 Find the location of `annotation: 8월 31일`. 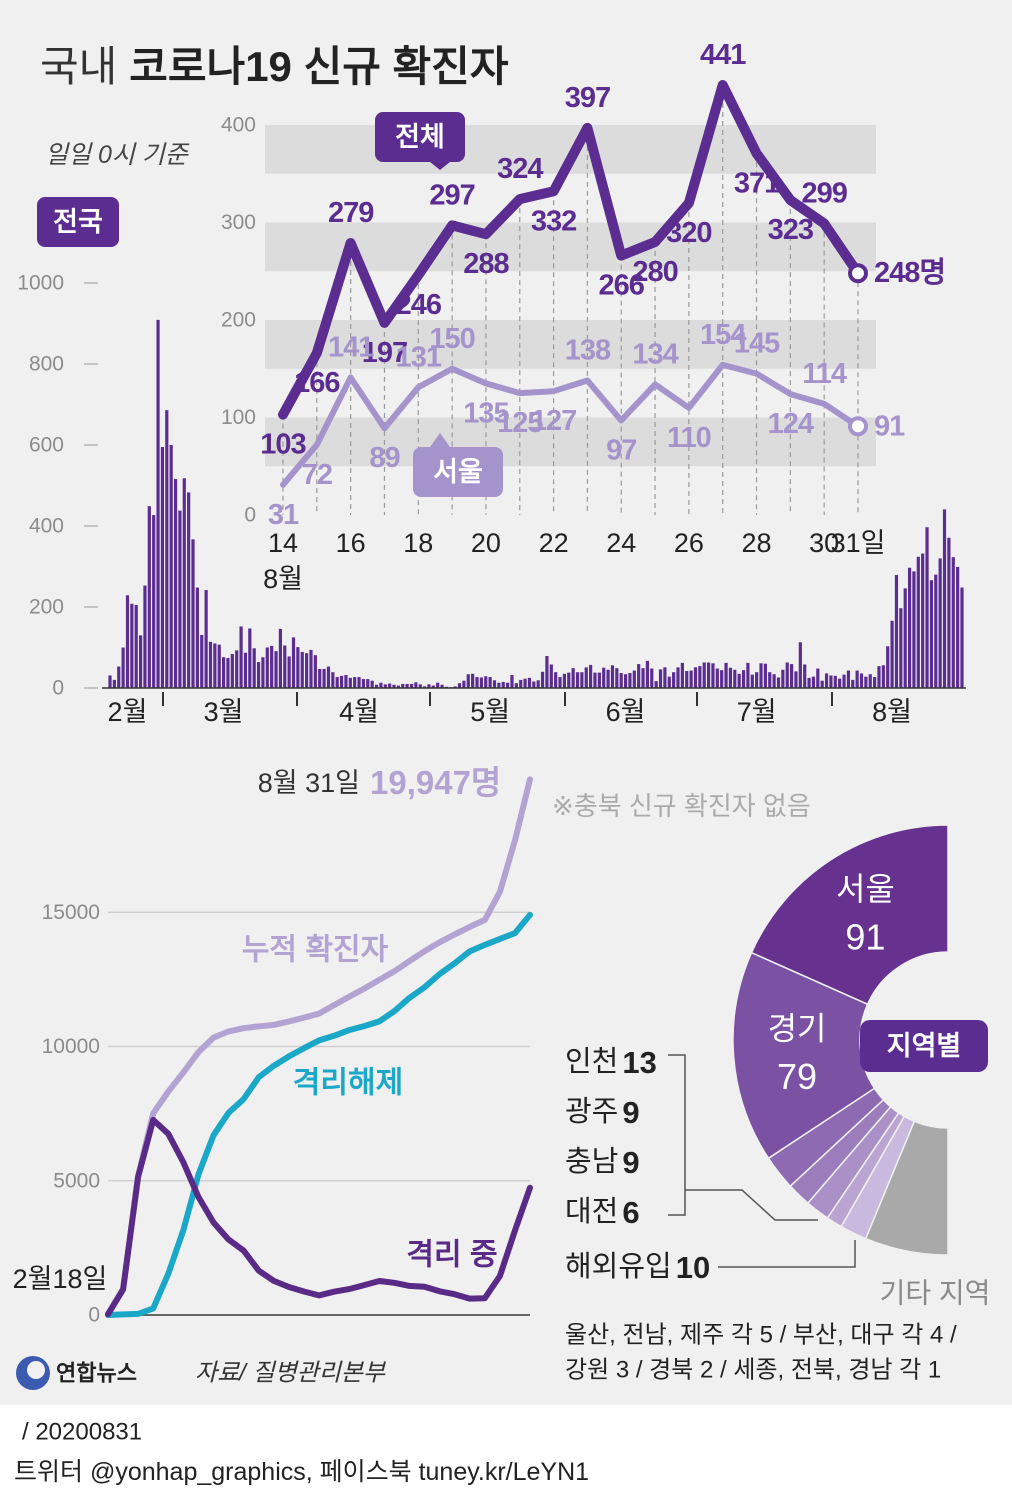

annotation: 8월 31일 is located at coordinates (309, 783).